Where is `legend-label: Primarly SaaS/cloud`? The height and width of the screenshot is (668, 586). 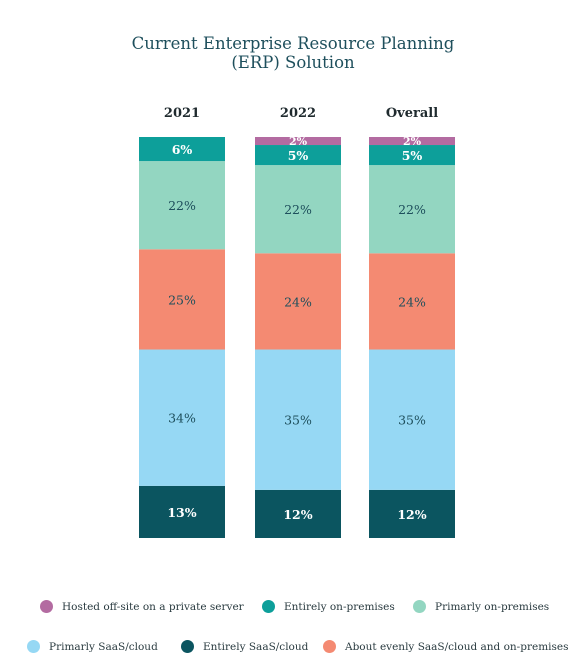
legend-label: Primarly SaaS/cloud is located at coordinates (103, 646).